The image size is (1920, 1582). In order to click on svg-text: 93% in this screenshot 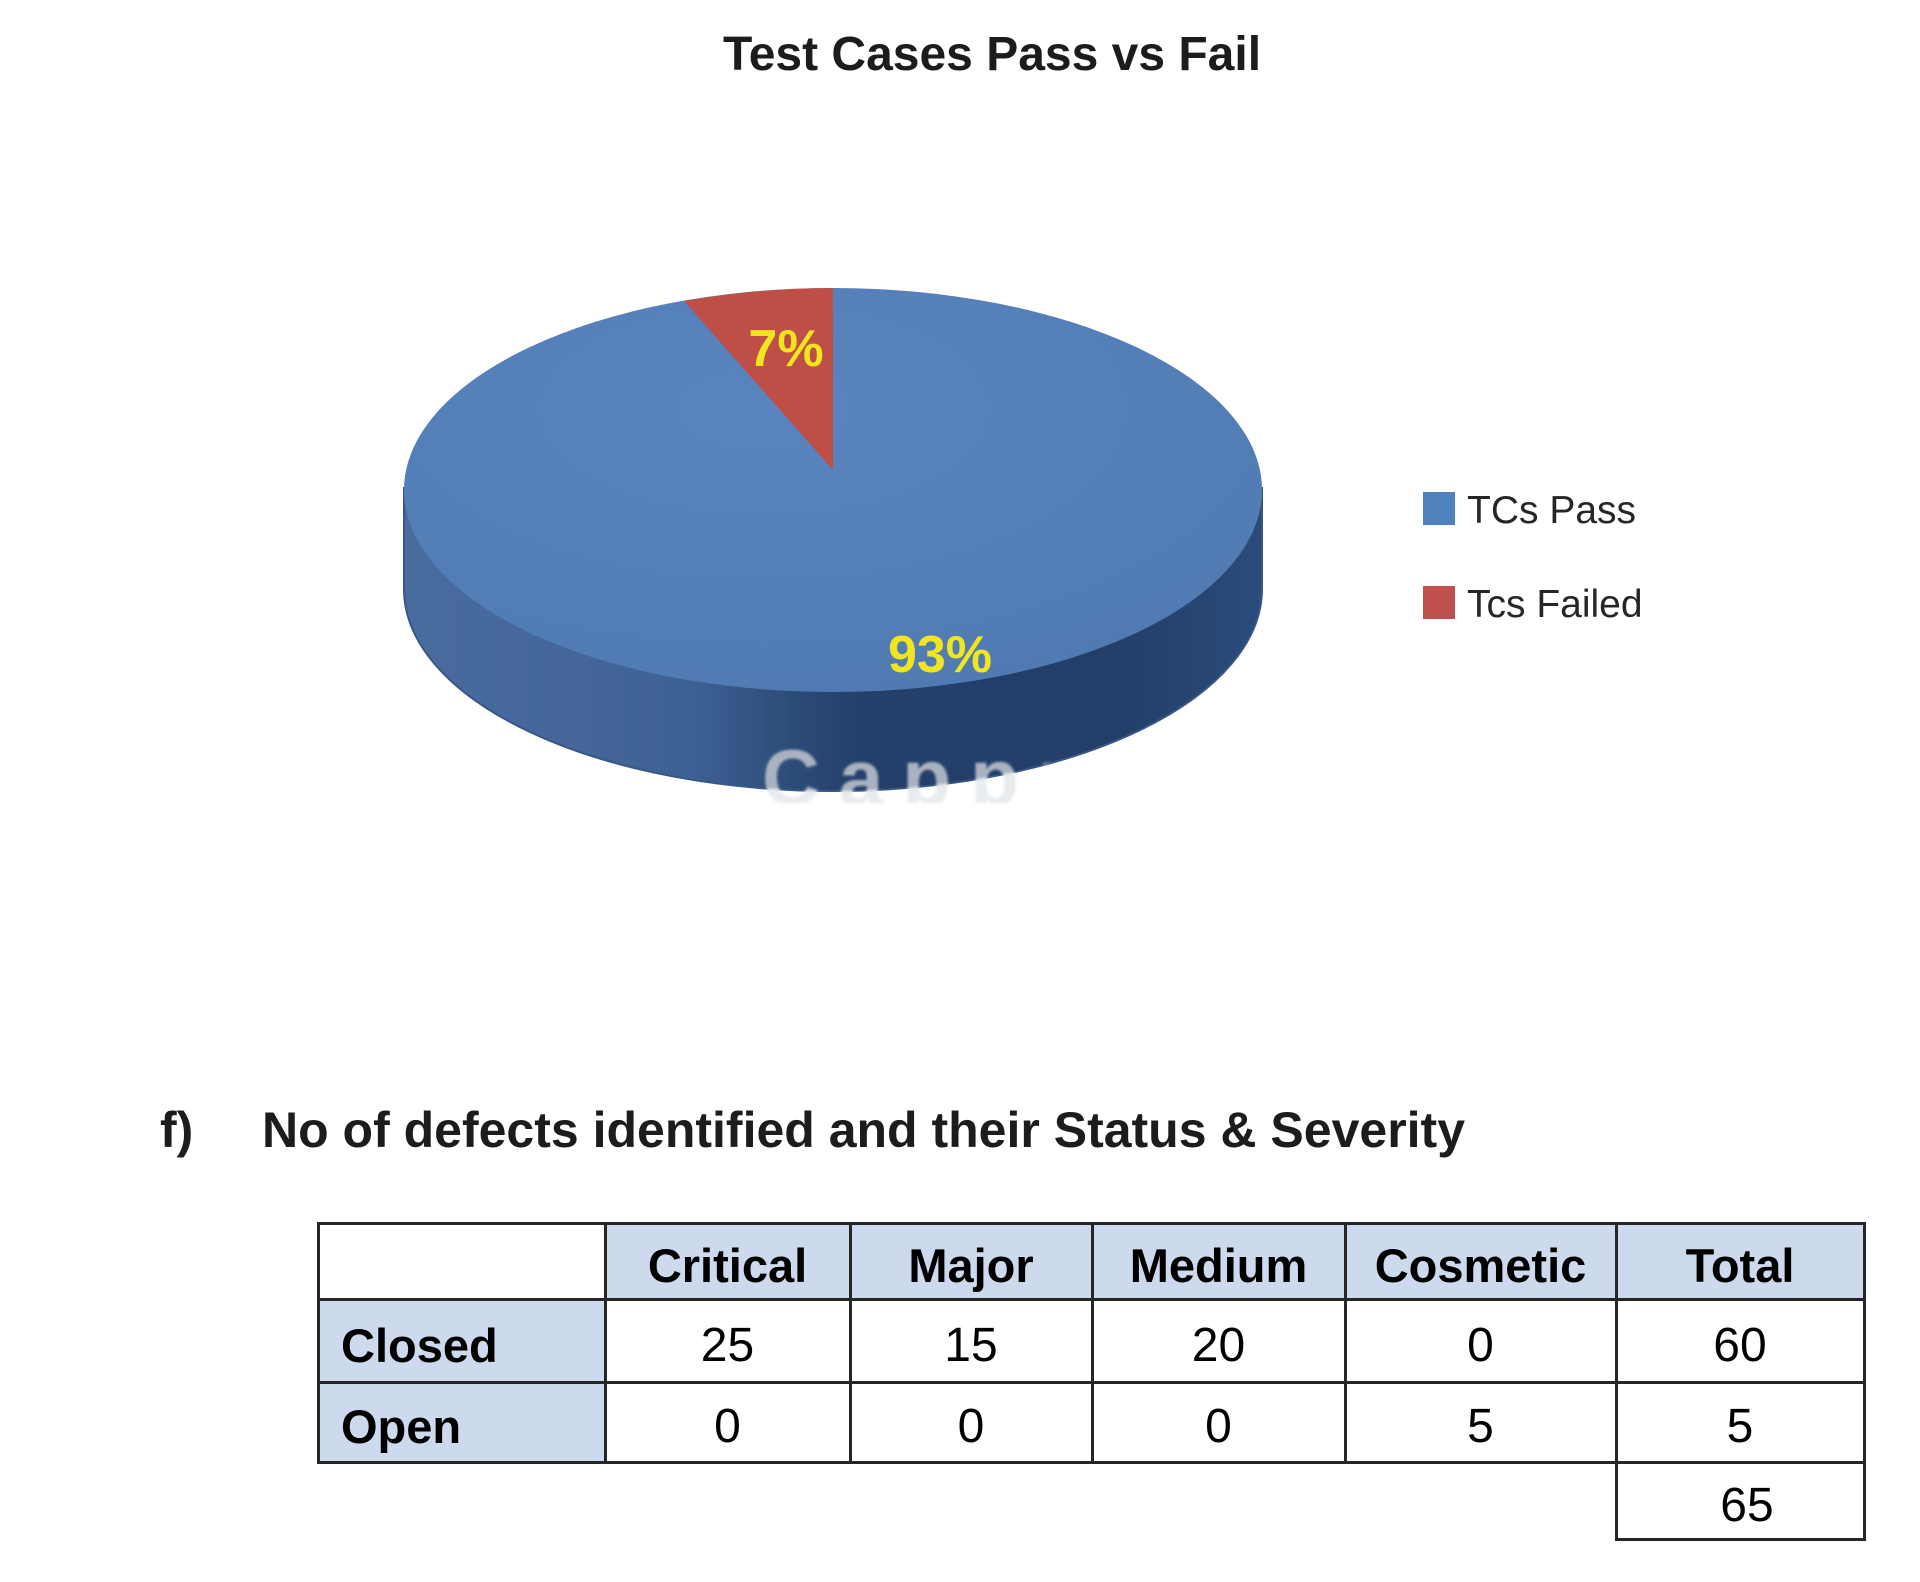, I will do `click(940, 655)`.